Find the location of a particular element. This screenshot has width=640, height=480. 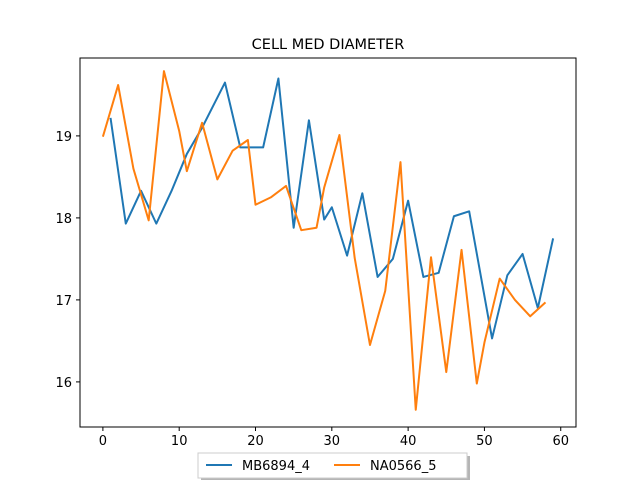

x-tick-label: 40 is located at coordinates (408, 441).